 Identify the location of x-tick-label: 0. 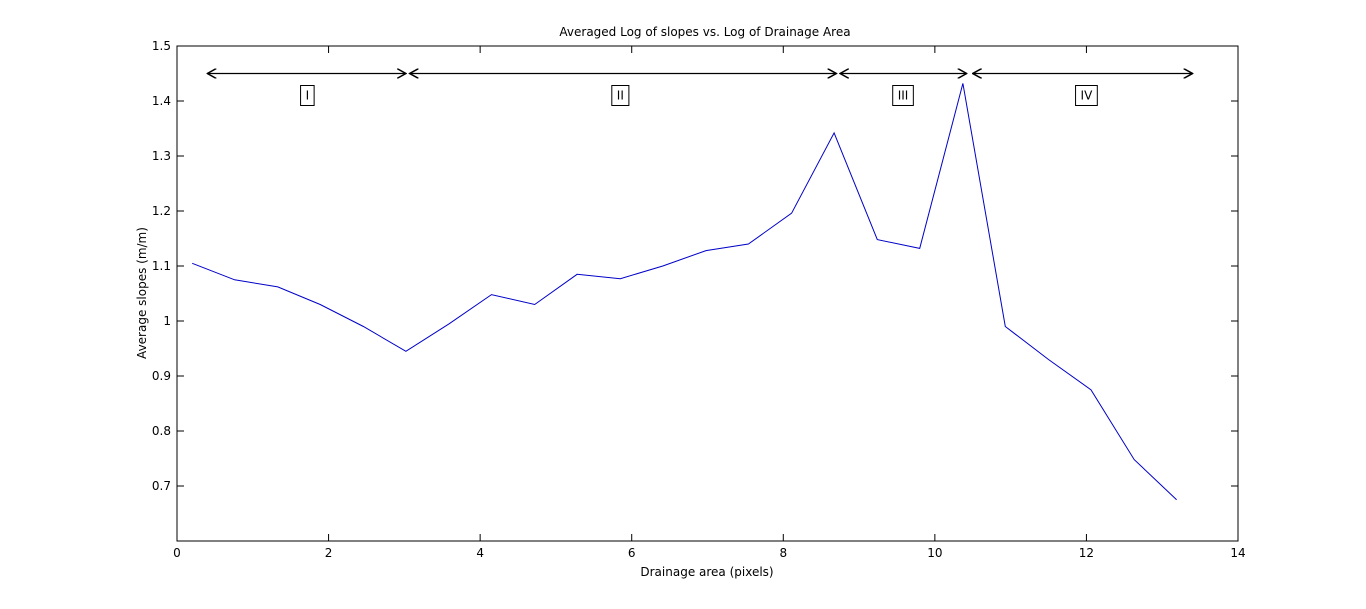
(177, 553).